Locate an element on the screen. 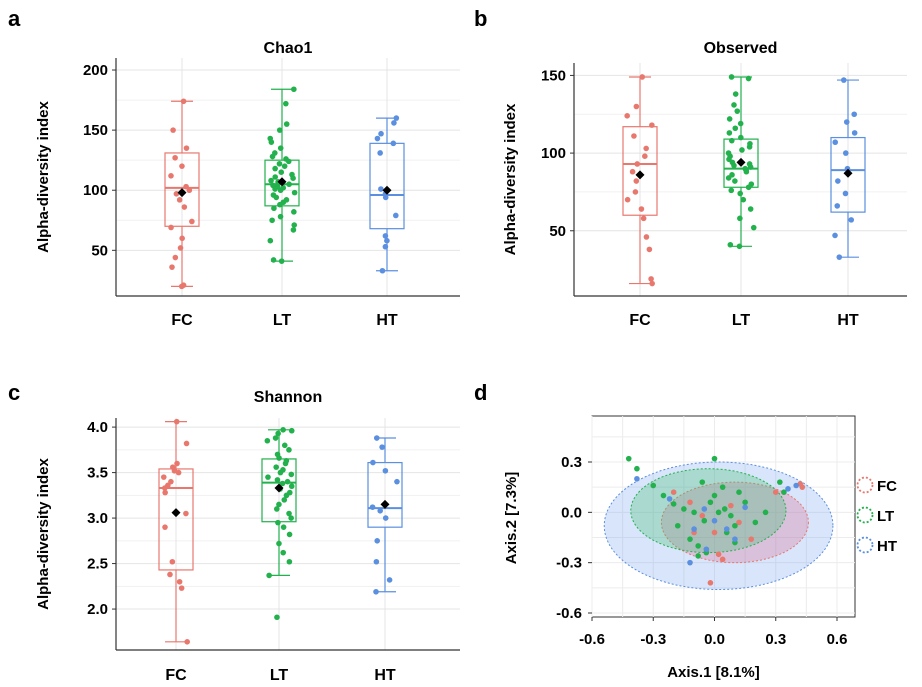  y-axis-label: Axis.2 [7.3%] is located at coordinates (511, 518).